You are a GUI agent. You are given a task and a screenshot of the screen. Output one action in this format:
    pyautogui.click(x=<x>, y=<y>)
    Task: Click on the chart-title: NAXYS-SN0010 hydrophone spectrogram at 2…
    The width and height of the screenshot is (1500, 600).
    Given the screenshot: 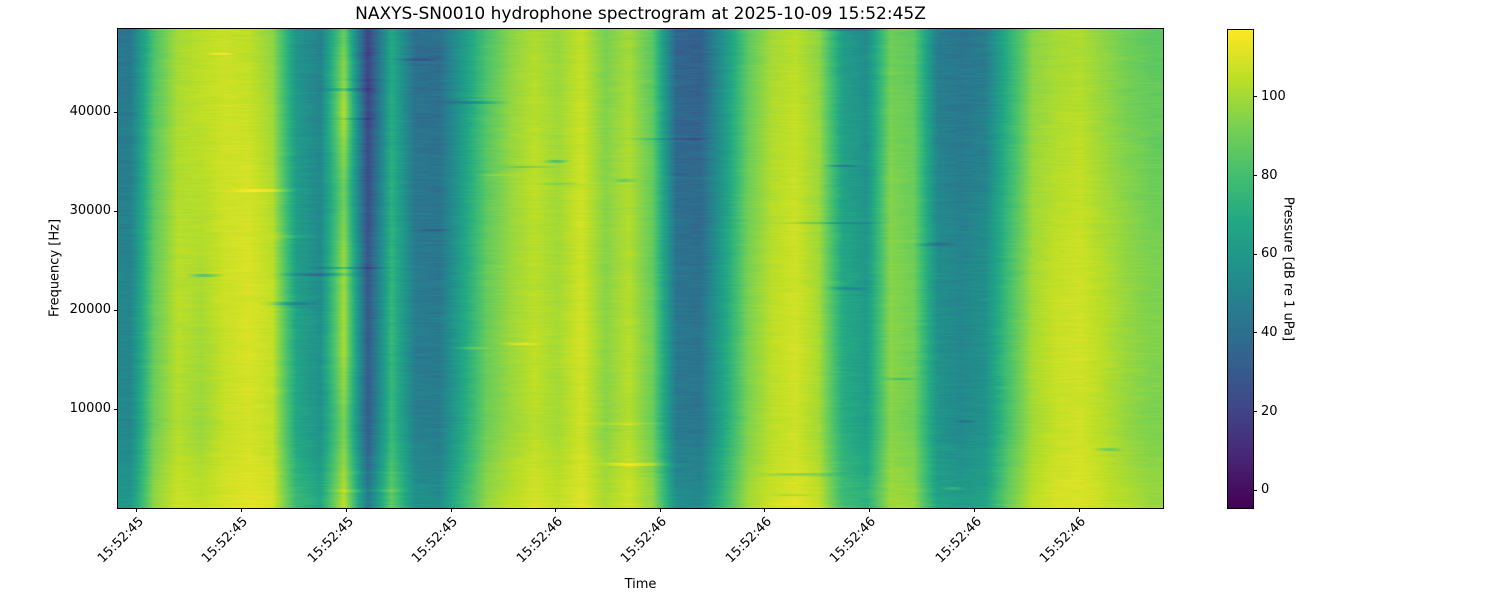 What is the action you would take?
    pyautogui.click(x=640, y=14)
    